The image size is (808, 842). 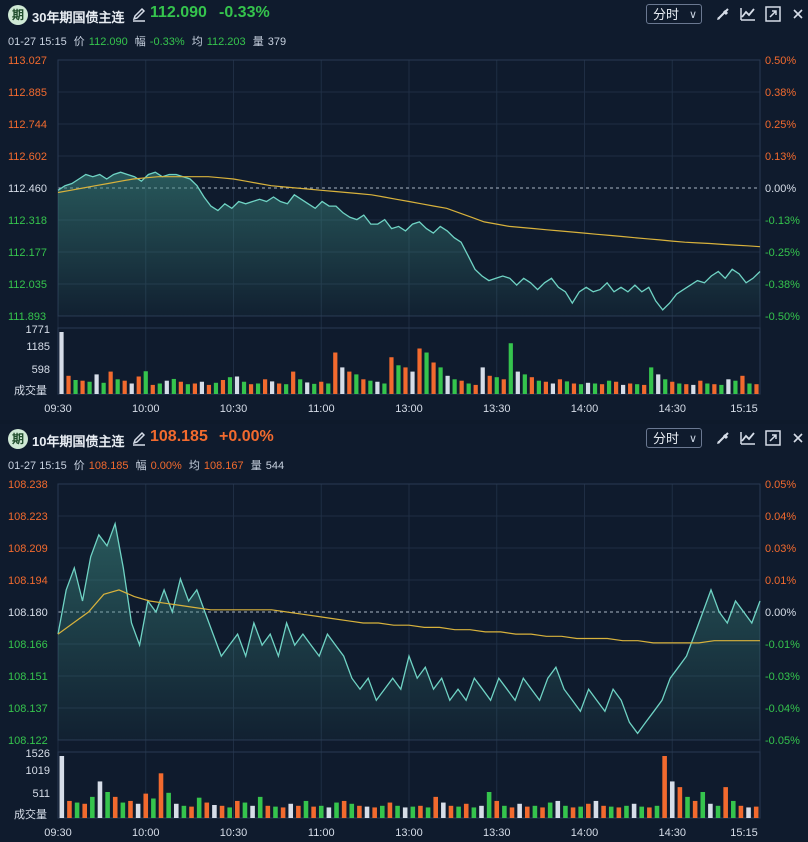 I want to click on volume-axis-label: 成交量, so click(x=30, y=390).